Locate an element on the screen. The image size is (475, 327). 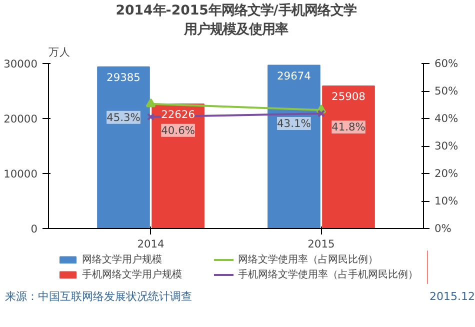
chart-title: 2014年-2015年网络文学/手机网络文学 is located at coordinates (236, 10).